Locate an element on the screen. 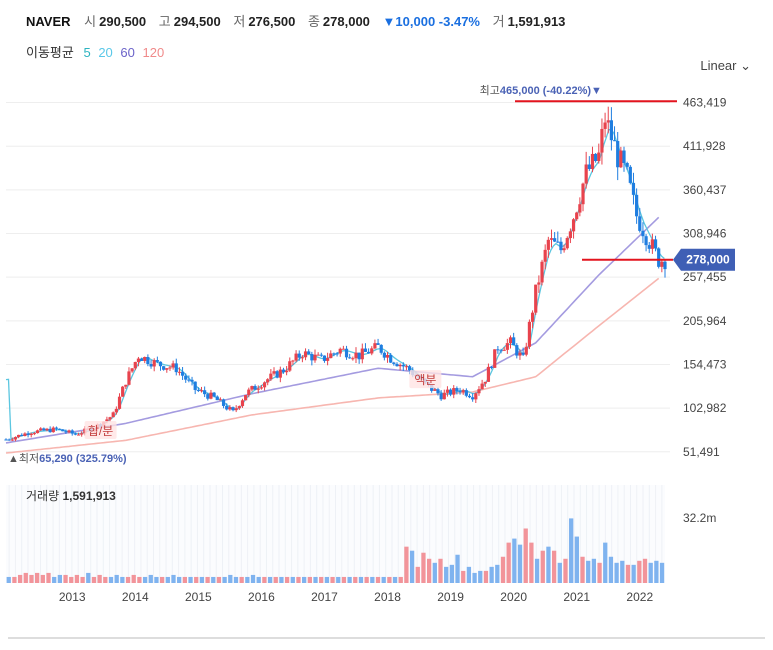 Image resolution: width=773 pixels, height=650 pixels. ma-20-label: 20 is located at coordinates (105, 52).